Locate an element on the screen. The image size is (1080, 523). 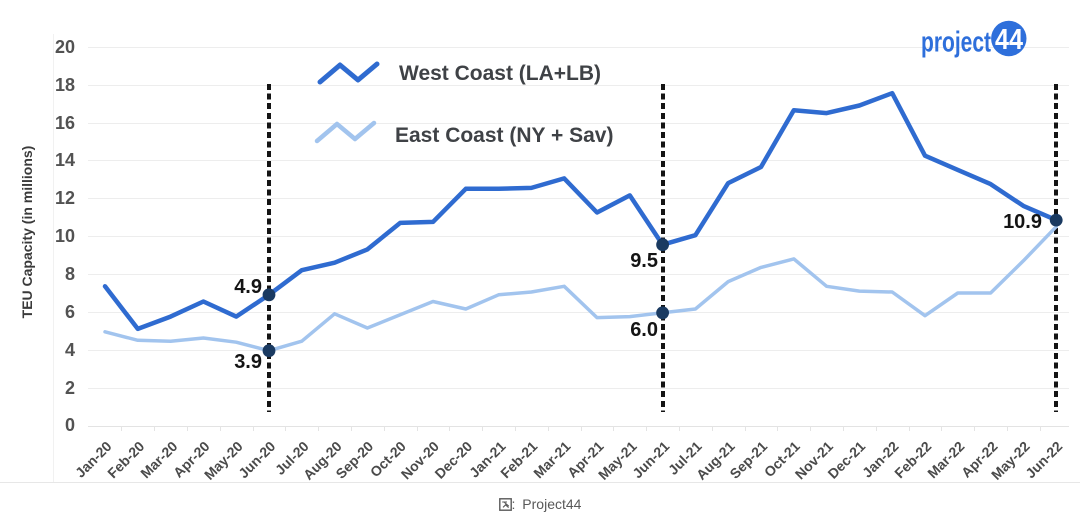
svg-text: project is located at coordinates (956, 43).